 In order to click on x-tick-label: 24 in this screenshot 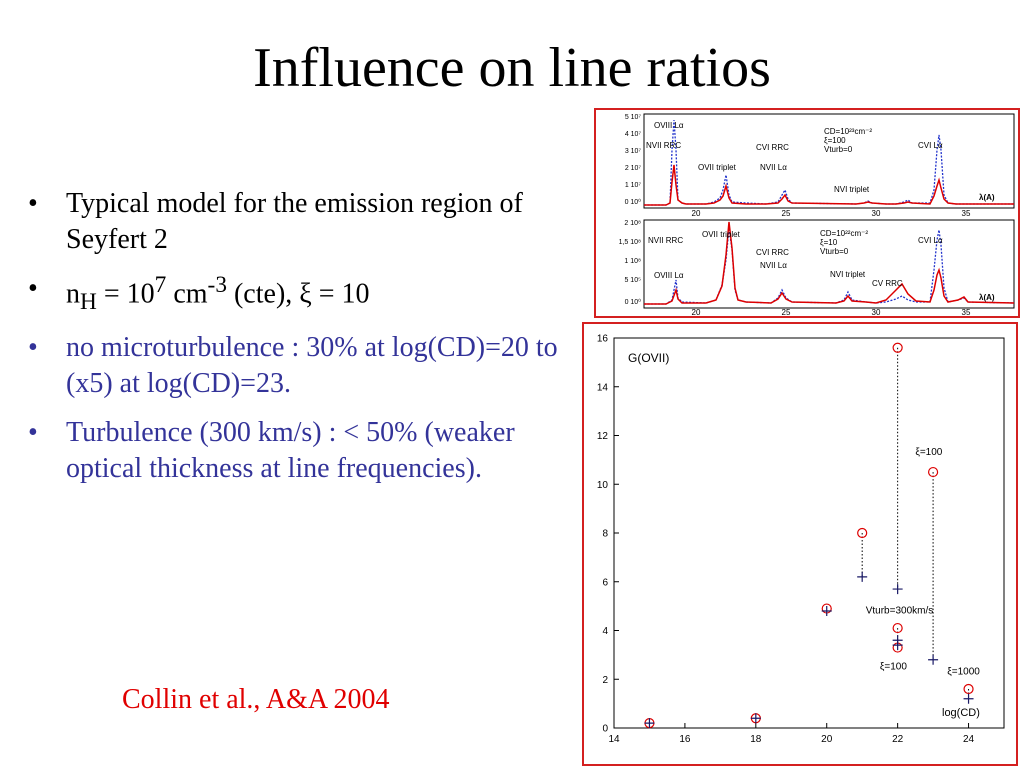, I will do `click(969, 739)`.